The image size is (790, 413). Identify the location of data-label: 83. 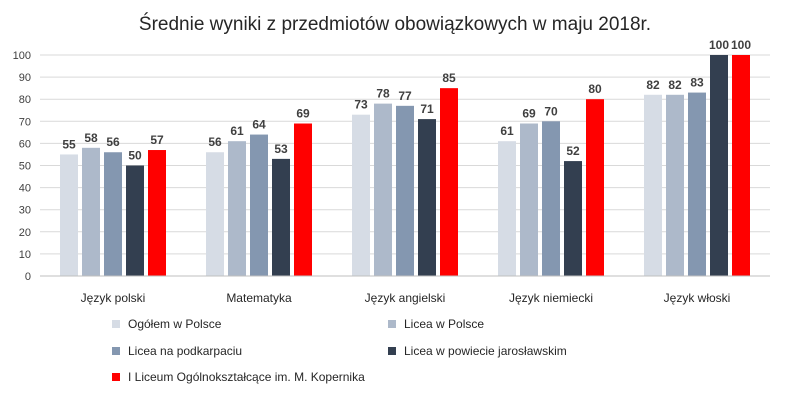
(697, 83).